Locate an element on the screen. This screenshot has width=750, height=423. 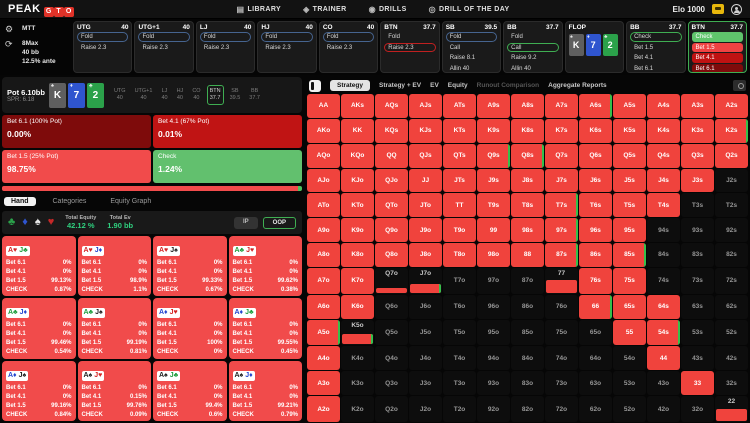
matrix-cell-T3o: T3o is located at coordinates (459, 383).